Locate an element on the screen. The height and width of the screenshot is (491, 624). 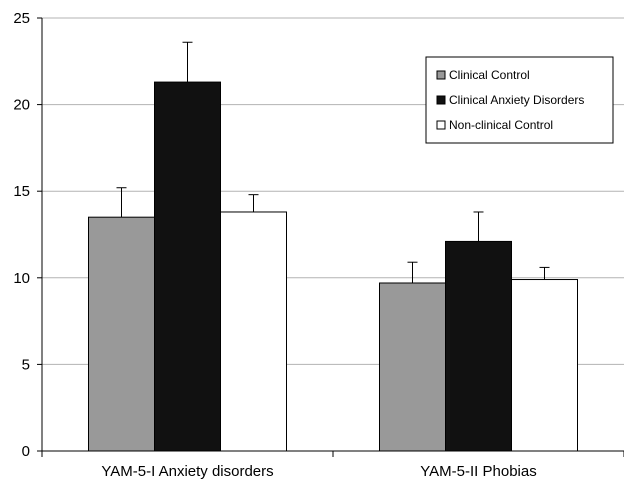
y-tick-label: 10 is located at coordinates (21, 278).